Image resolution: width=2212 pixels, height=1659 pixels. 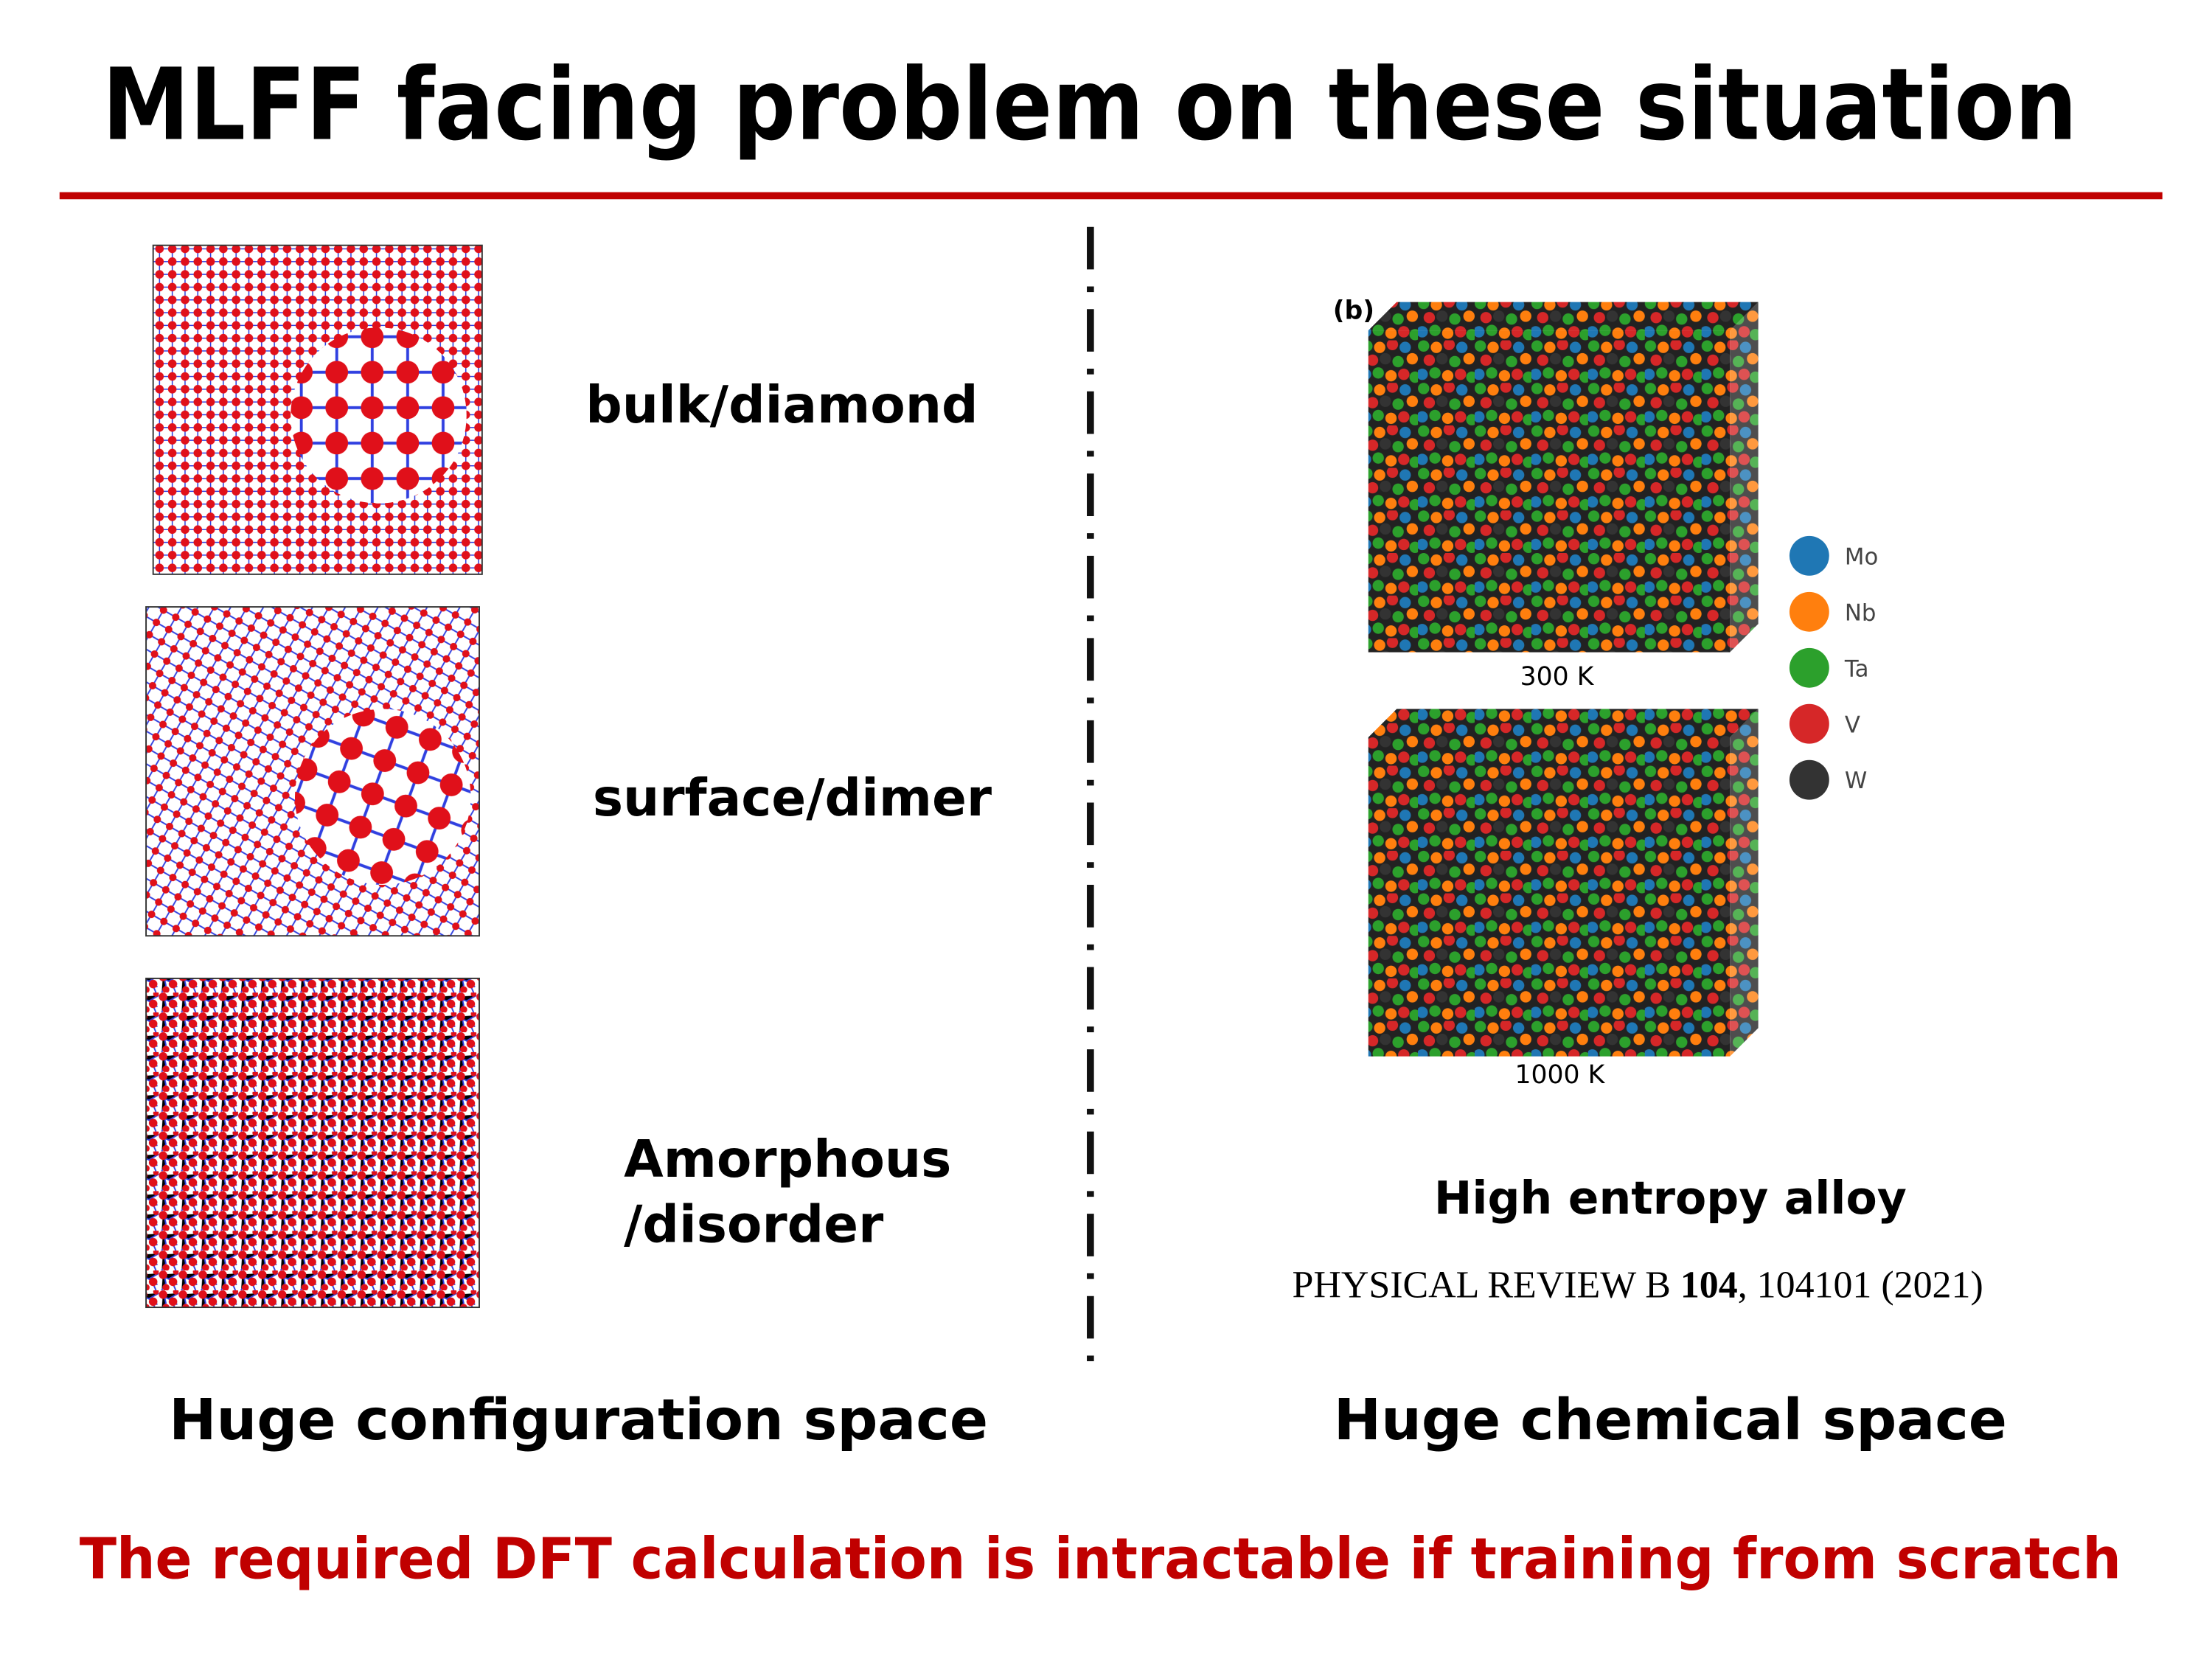 What do you see at coordinates (1559, 1075) in the screenshot?
I see `temperature-label: 1000 K` at bounding box center [1559, 1075].